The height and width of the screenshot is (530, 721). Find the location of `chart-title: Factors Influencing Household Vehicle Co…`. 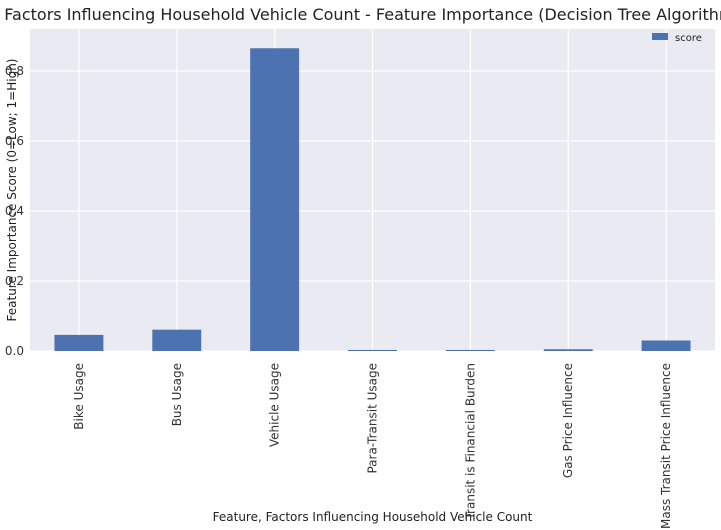

chart-title: Factors Influencing Household Vehicle Co… is located at coordinates (362, 14).